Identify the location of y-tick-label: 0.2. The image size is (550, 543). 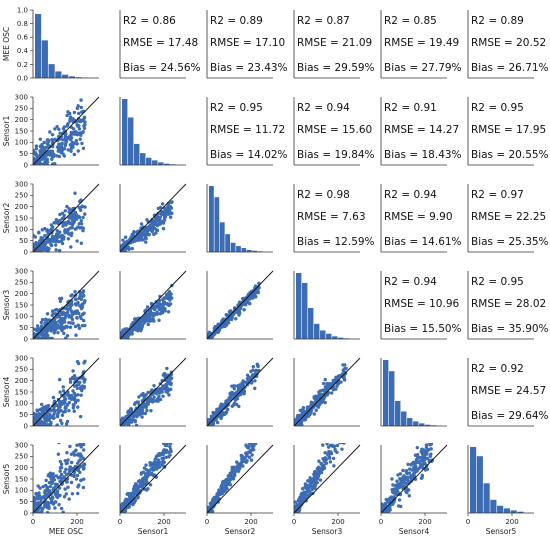
(22, 65).